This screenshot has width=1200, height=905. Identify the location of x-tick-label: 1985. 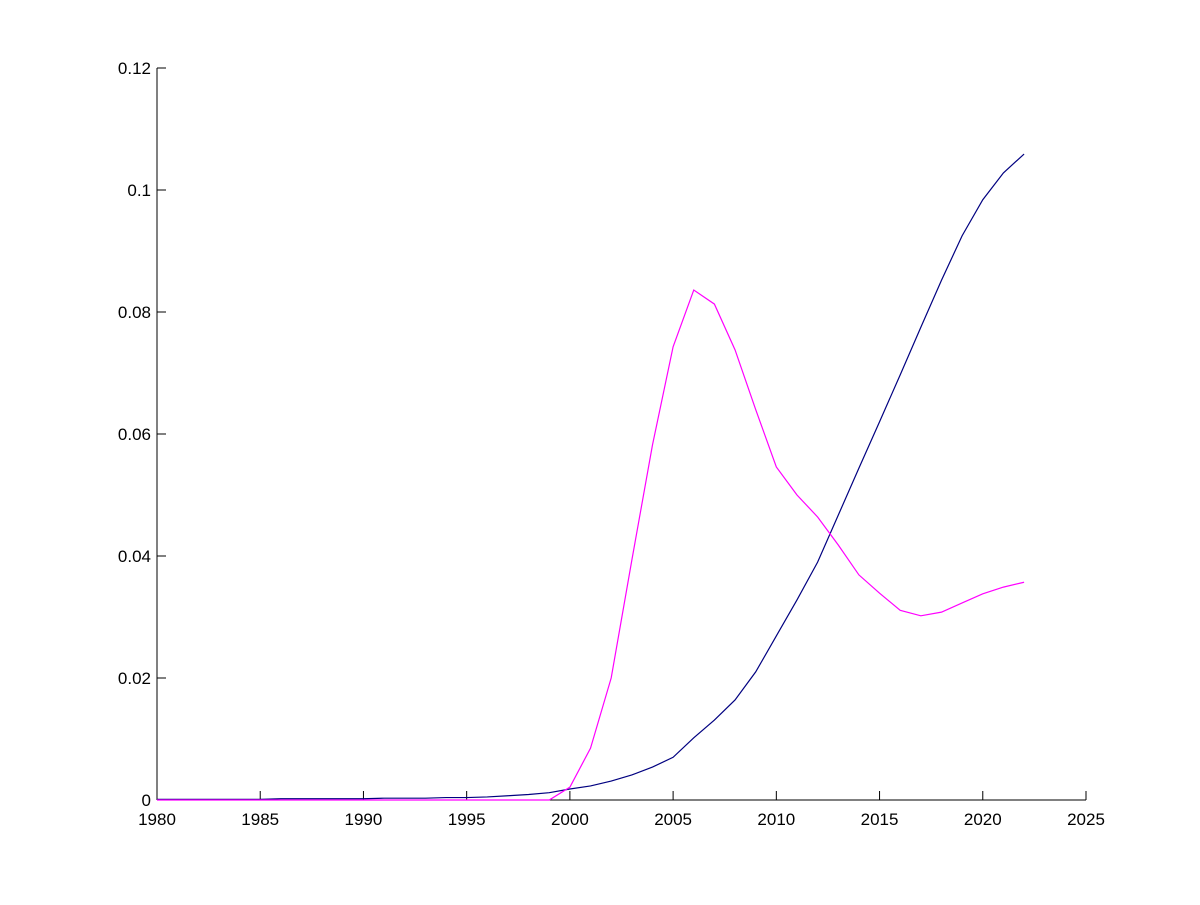
(260, 819).